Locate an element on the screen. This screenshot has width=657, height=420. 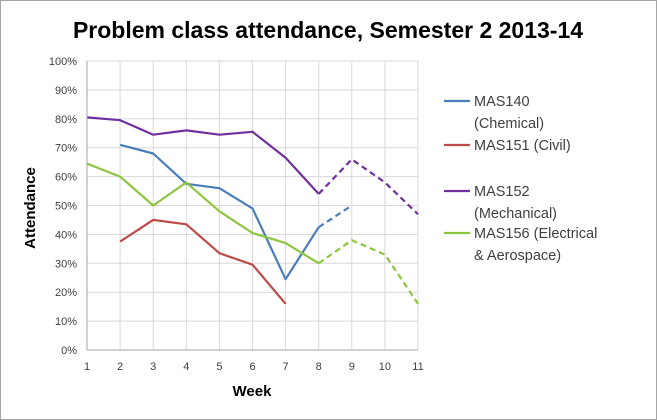
legend-label-mas156-electrical: & Aerospace) is located at coordinates (517, 256).